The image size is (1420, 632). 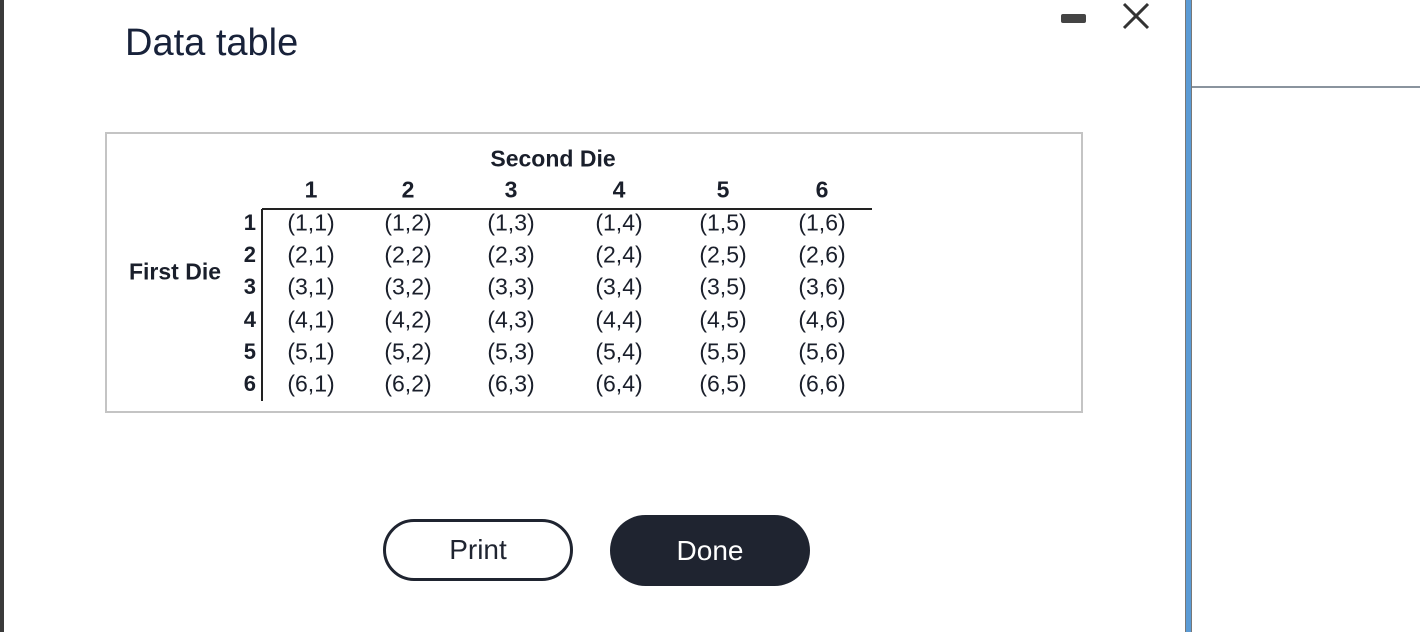 I want to click on table-cell: (1,6), so click(x=822, y=222).